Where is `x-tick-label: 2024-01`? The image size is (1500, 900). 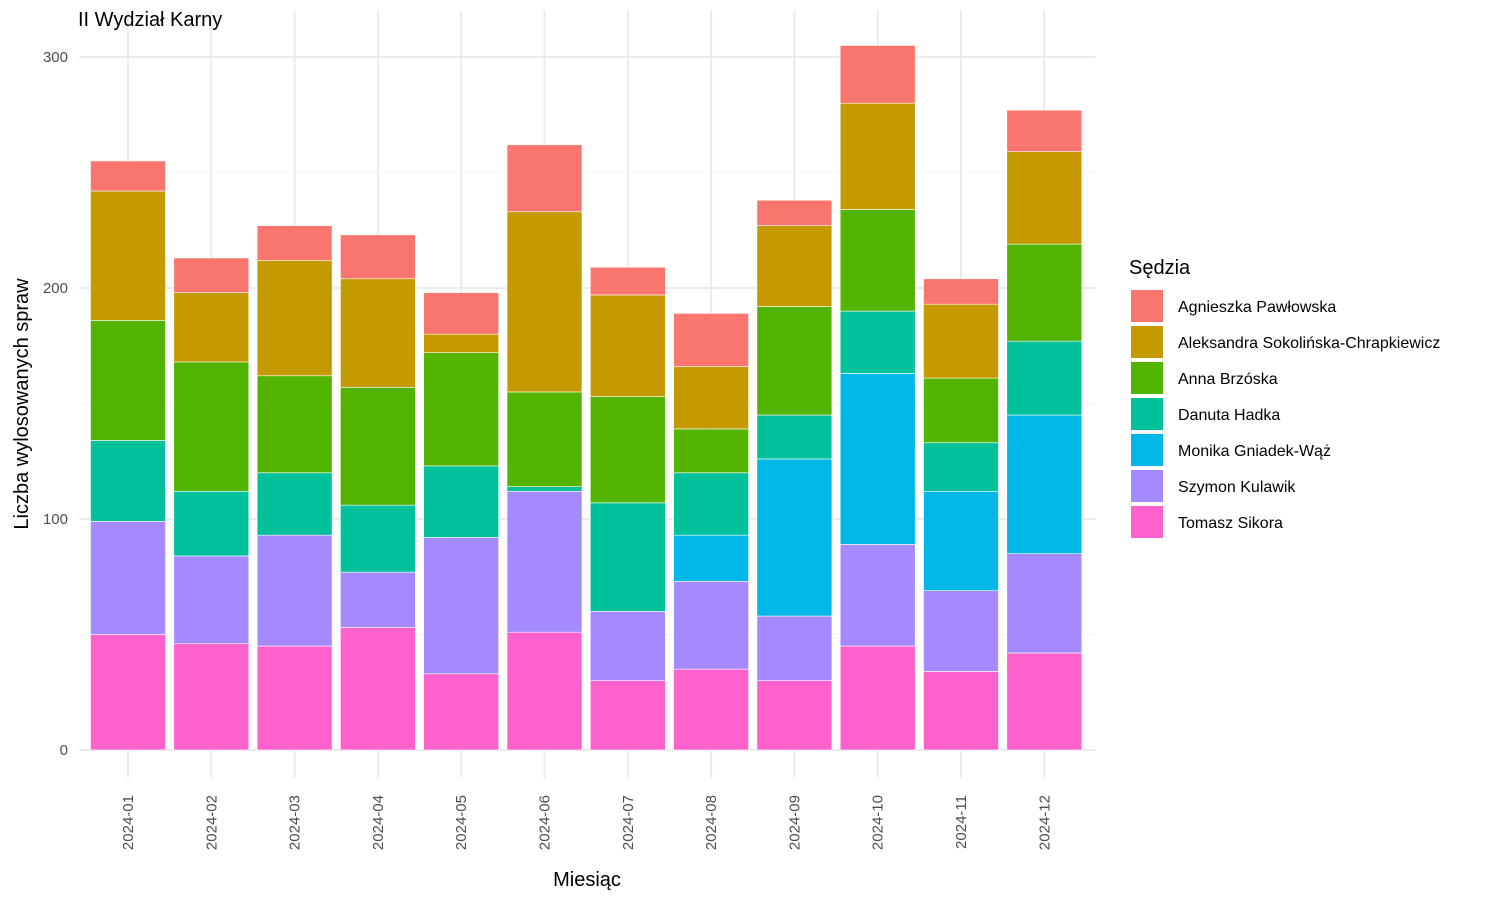 x-tick-label: 2024-01 is located at coordinates (128, 822).